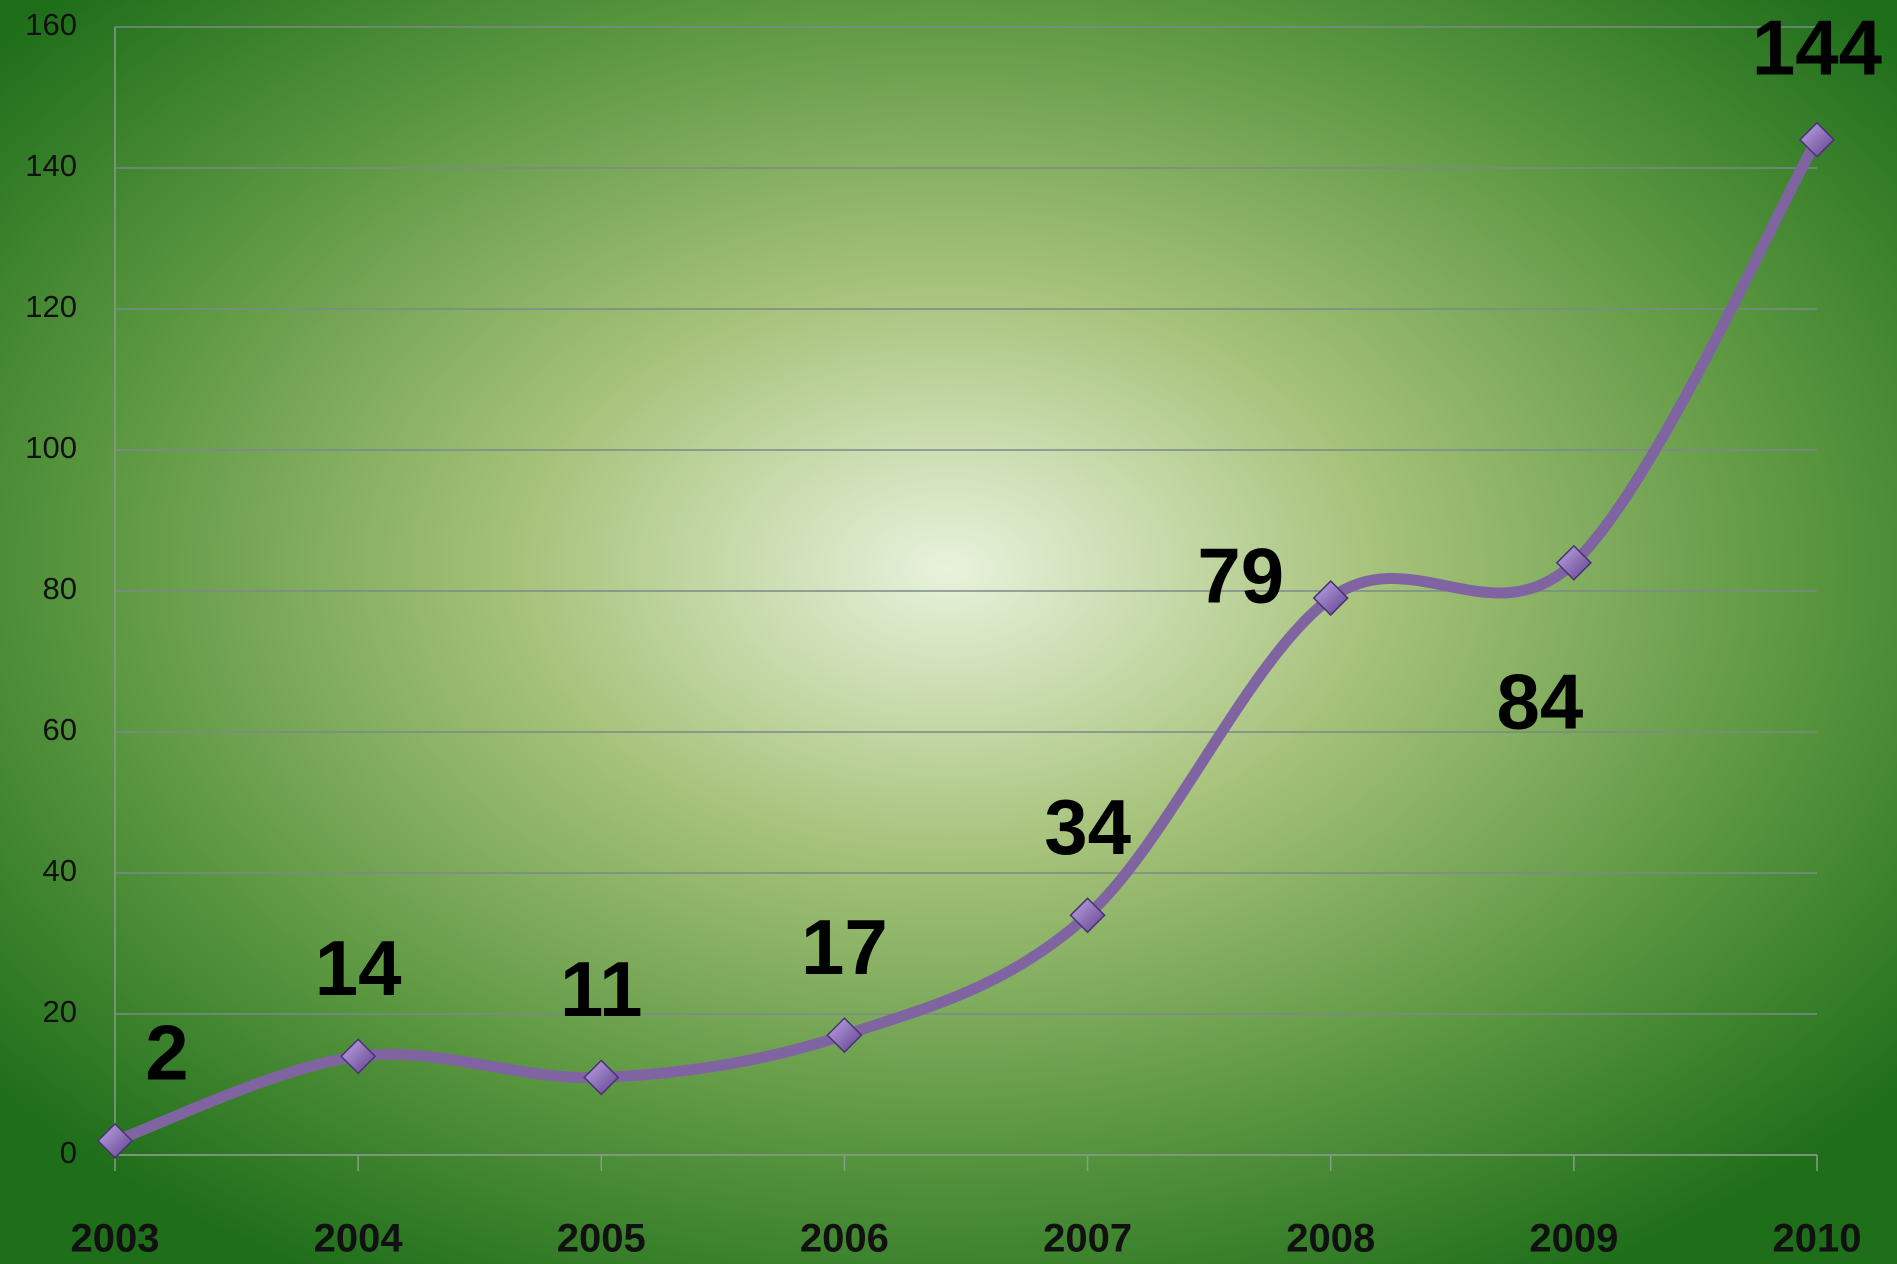 The image size is (1897, 1264). Describe the element at coordinates (51, 24) in the screenshot. I see `y-tick-label: 160` at that location.